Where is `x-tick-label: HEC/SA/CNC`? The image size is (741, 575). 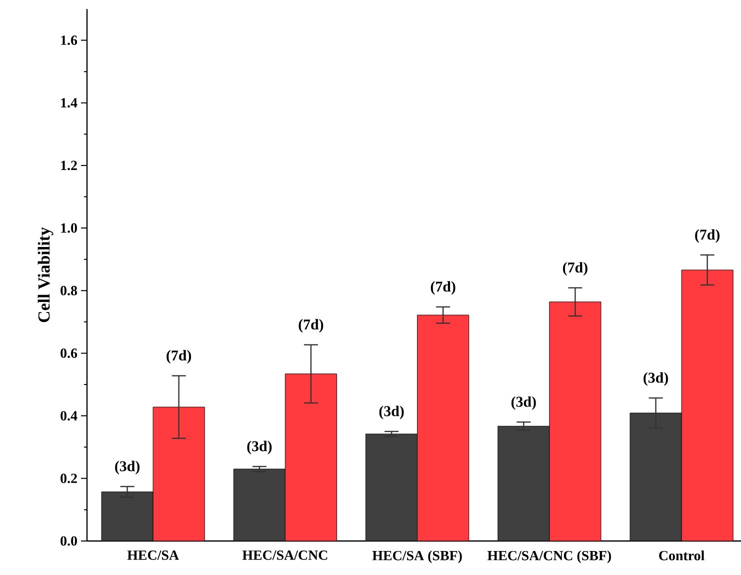
x-tick-label: HEC/SA/CNC is located at coordinates (285, 555).